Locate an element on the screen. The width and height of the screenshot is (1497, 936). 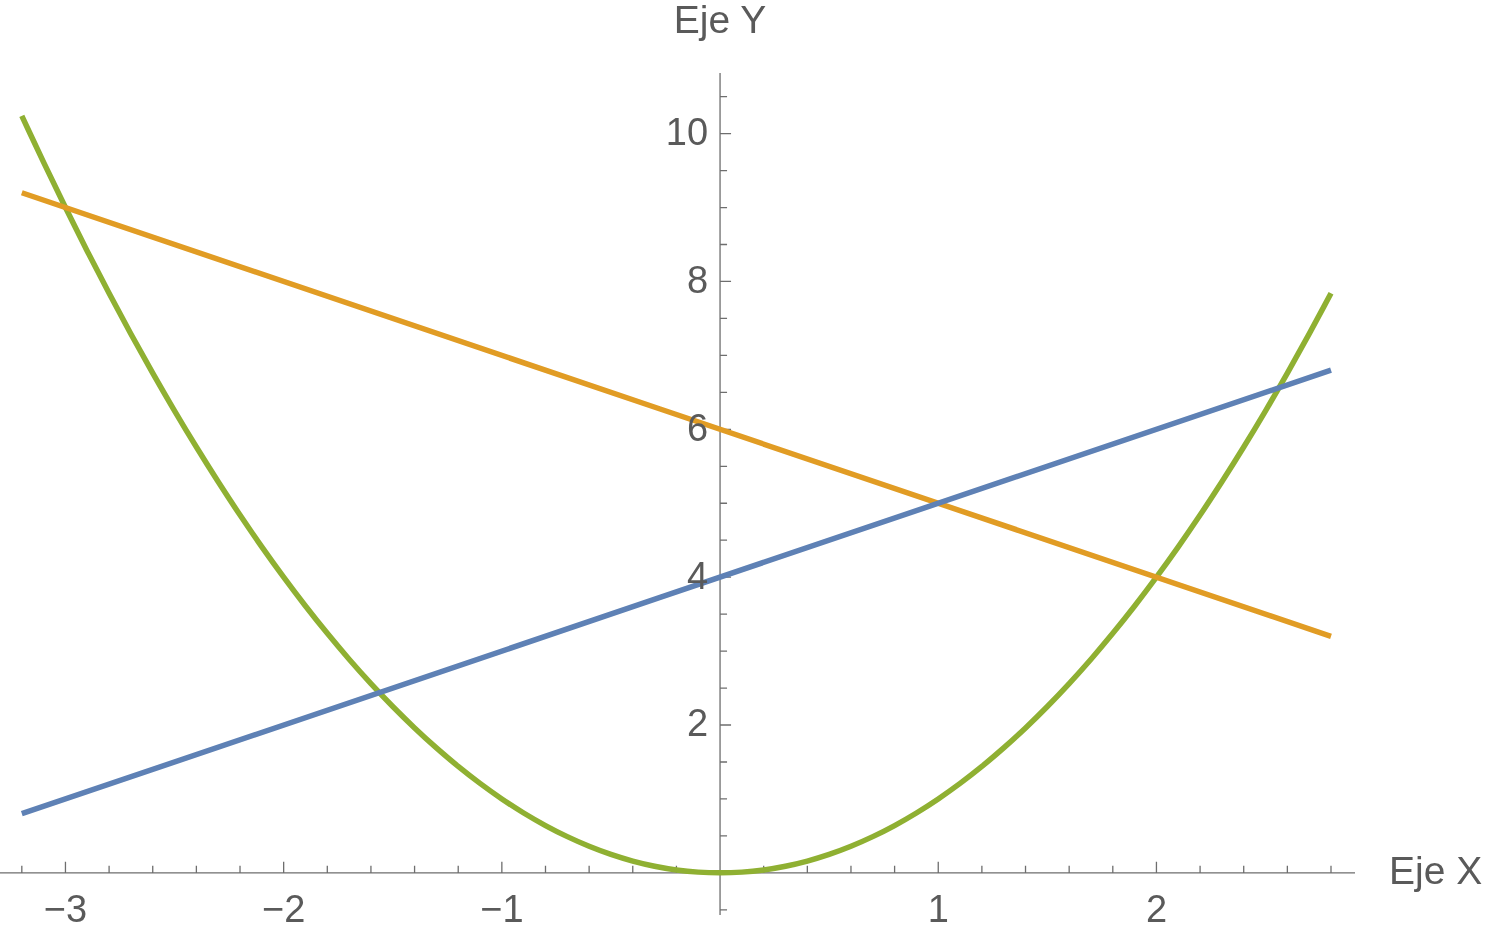
y-tick-label: 8 is located at coordinates (697, 279).